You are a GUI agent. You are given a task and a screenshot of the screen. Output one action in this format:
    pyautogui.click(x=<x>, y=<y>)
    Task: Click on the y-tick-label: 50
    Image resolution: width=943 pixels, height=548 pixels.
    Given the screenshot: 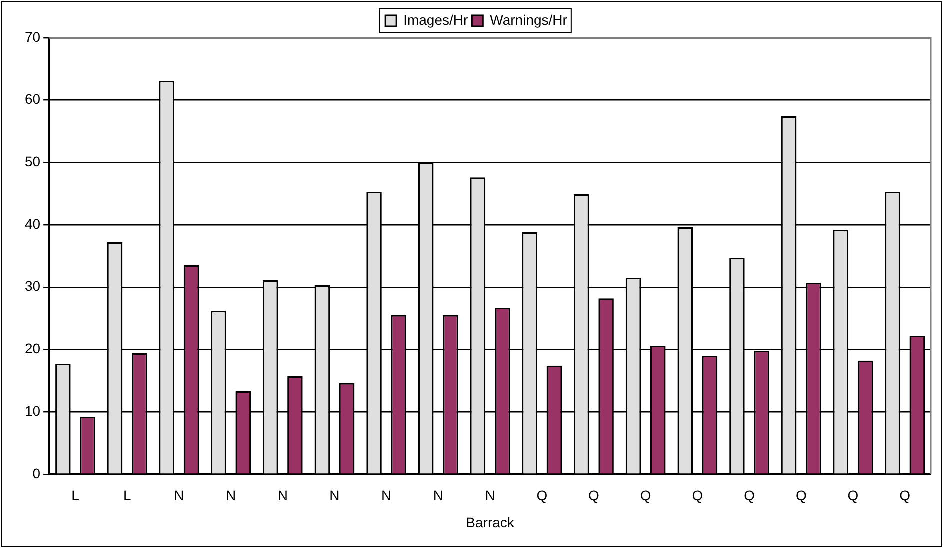 What is the action you would take?
    pyautogui.click(x=32, y=162)
    